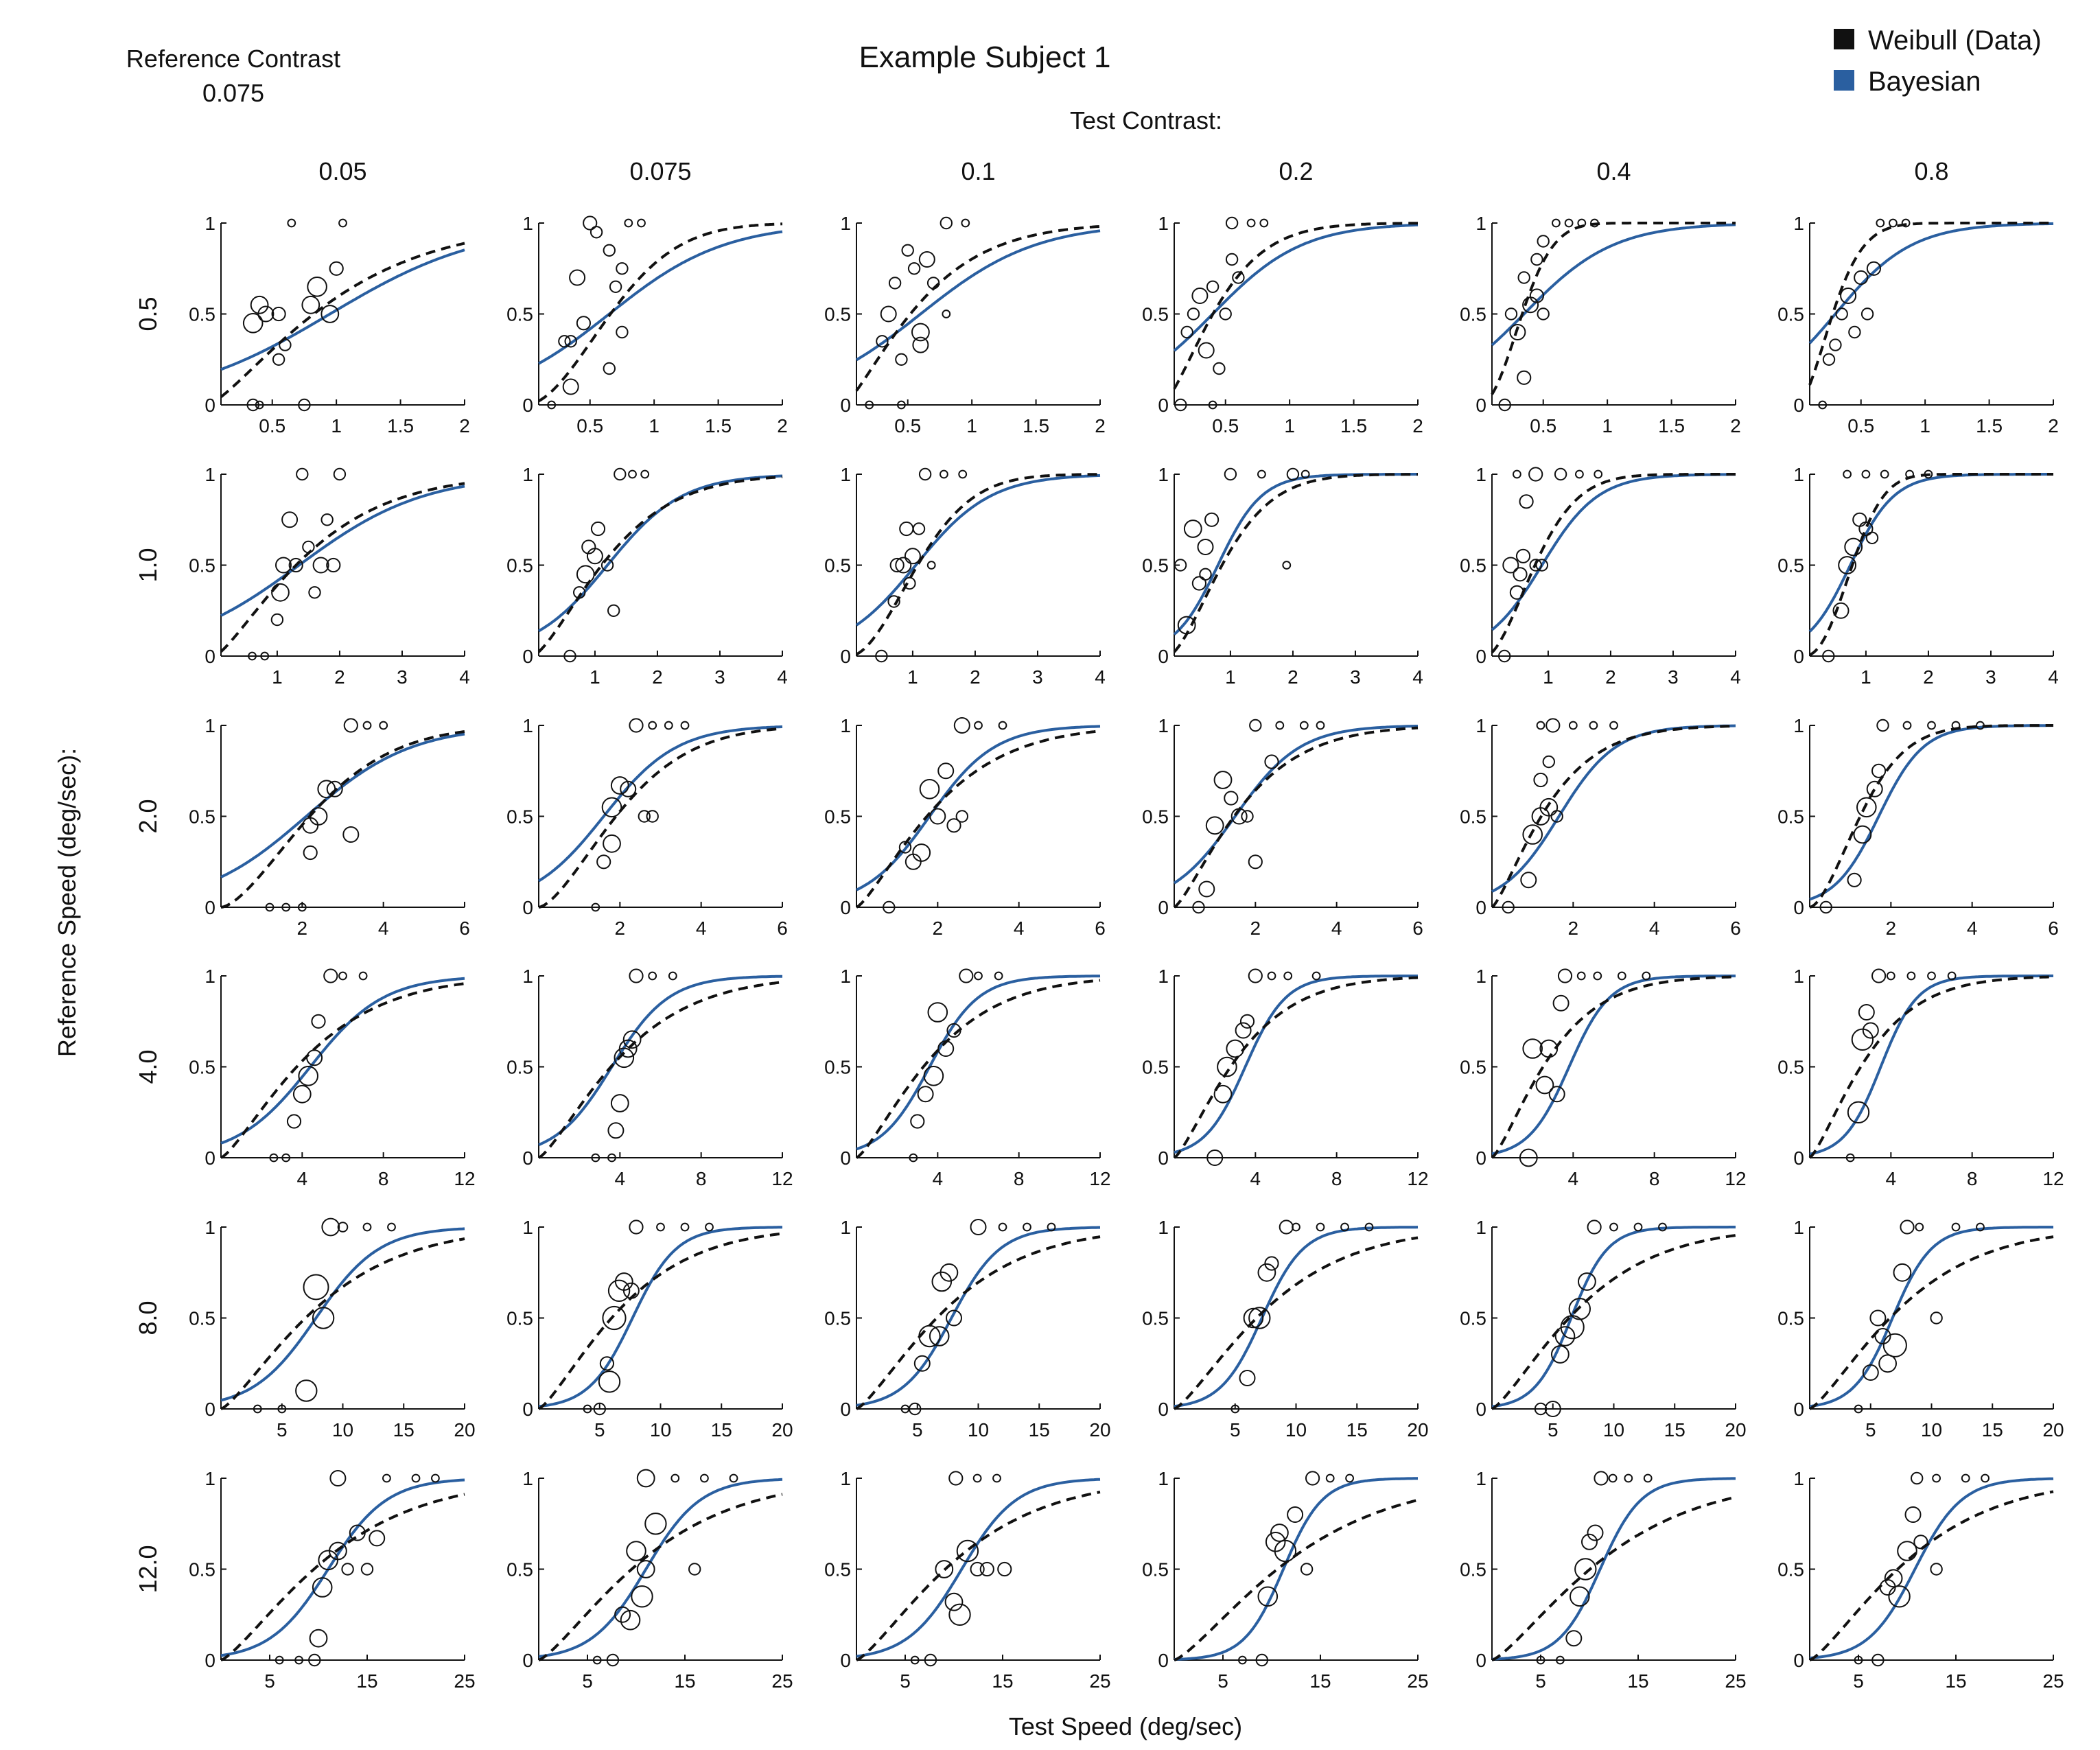 This screenshot has height=1750, width=2100. What do you see at coordinates (1146, 120) in the screenshot?
I see `test-contrast-label: Test Contrast:` at bounding box center [1146, 120].